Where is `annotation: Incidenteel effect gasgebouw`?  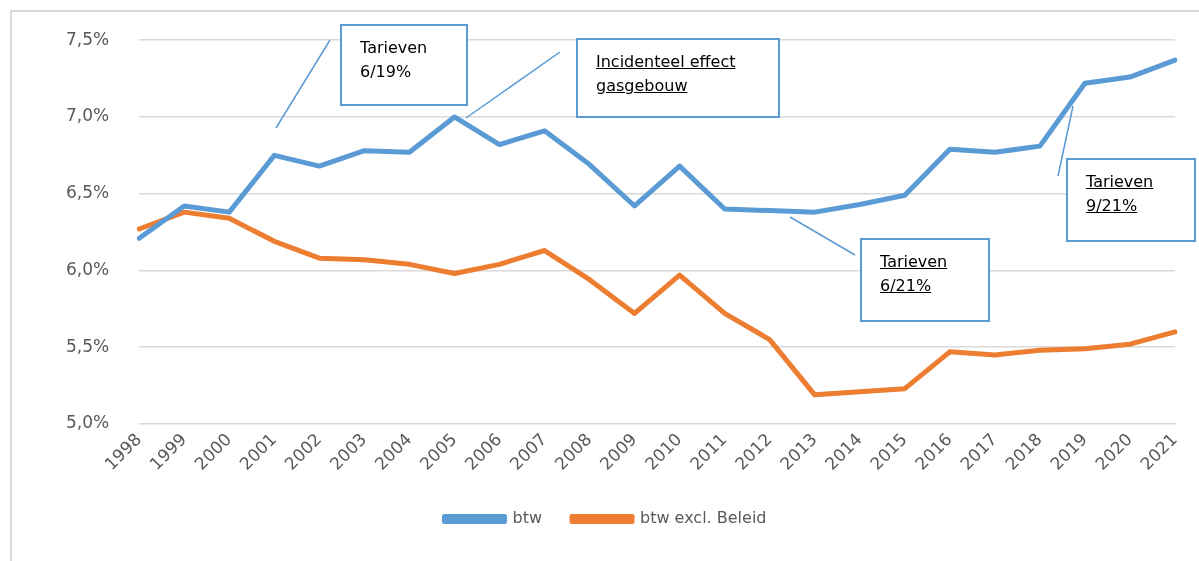
annotation: Incidenteel effect gasgebouw is located at coordinates (666, 74).